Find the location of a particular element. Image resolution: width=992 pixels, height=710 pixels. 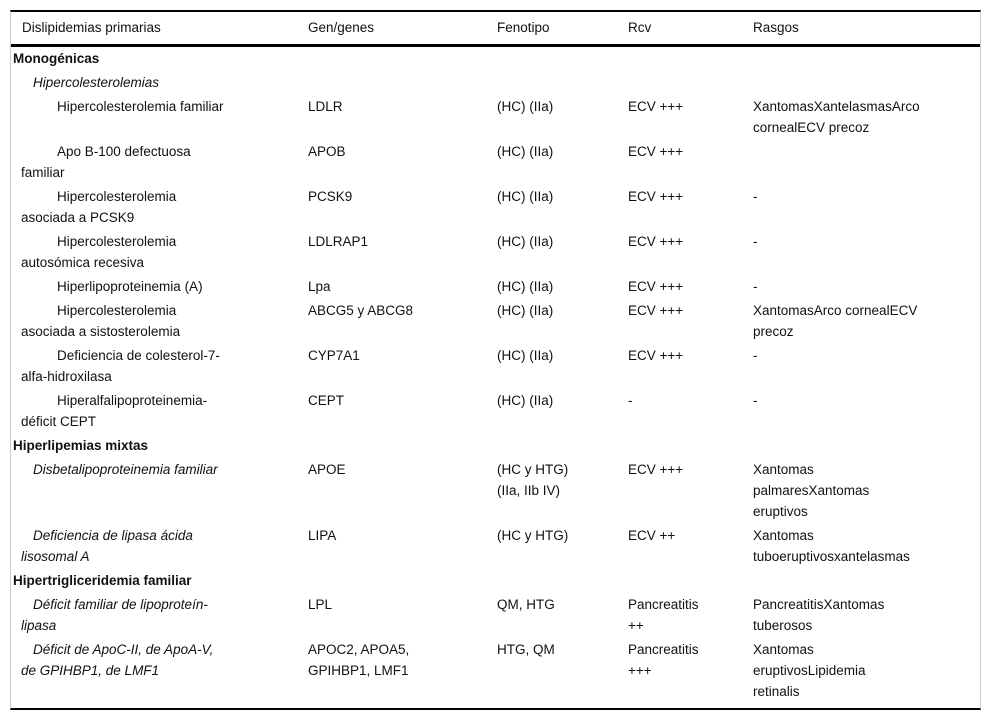

cell-dislipidemia: Hiperlipemias mixtas is located at coordinates (81, 445).